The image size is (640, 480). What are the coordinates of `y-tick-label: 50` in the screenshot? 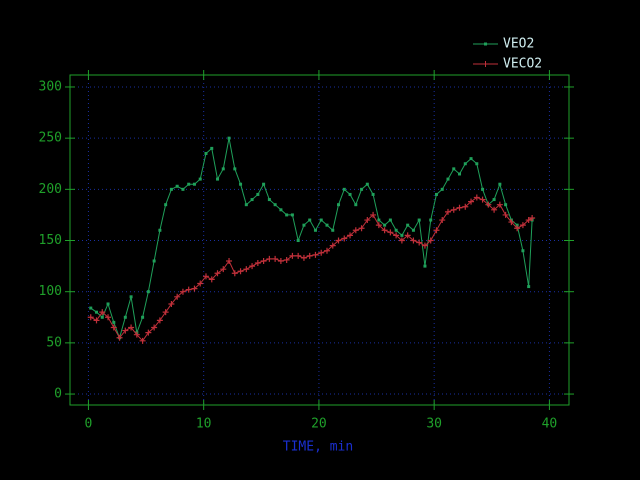 It's located at (54, 342).